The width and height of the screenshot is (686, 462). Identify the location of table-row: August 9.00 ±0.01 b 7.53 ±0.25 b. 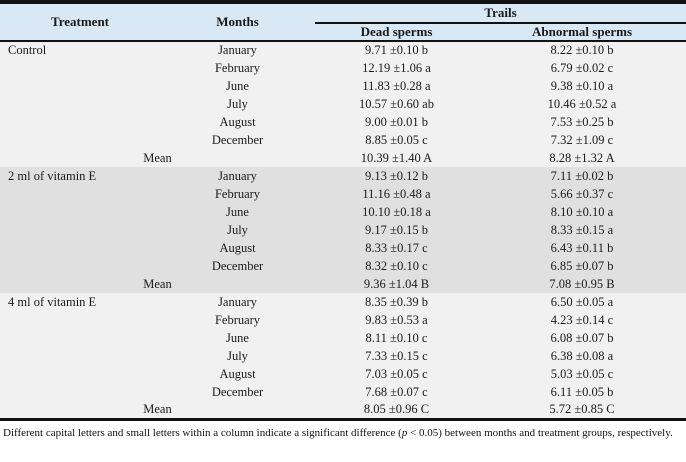
(343, 122).